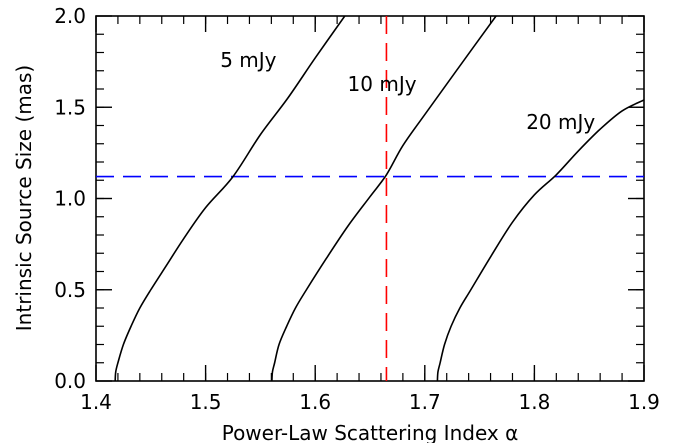 This screenshot has height=443, width=678. What do you see at coordinates (24, 198) in the screenshot?
I see `y-axis-title: Intrinsic Source Size (mas)` at bounding box center [24, 198].